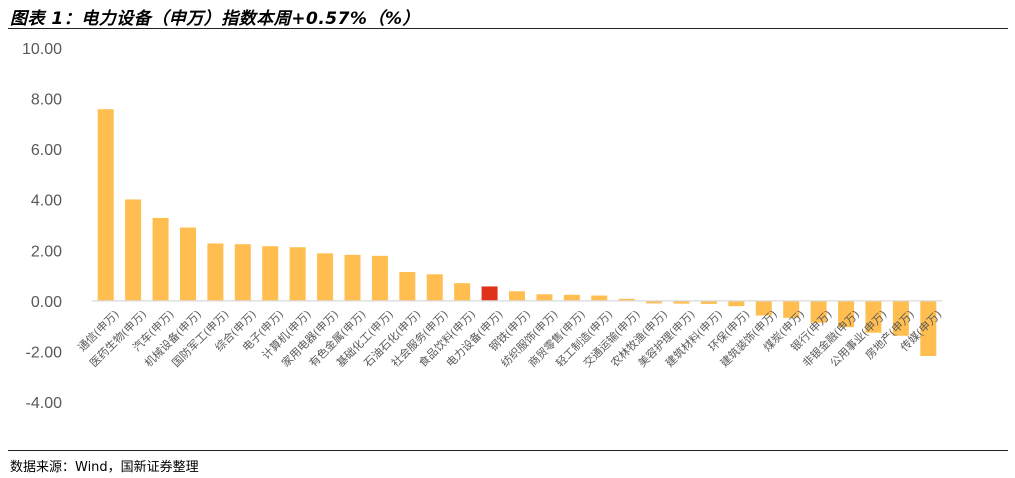 The width and height of the screenshot is (1015, 478). Describe the element at coordinates (46, 251) in the screenshot. I see `y-tick-label: 2.00` at that location.